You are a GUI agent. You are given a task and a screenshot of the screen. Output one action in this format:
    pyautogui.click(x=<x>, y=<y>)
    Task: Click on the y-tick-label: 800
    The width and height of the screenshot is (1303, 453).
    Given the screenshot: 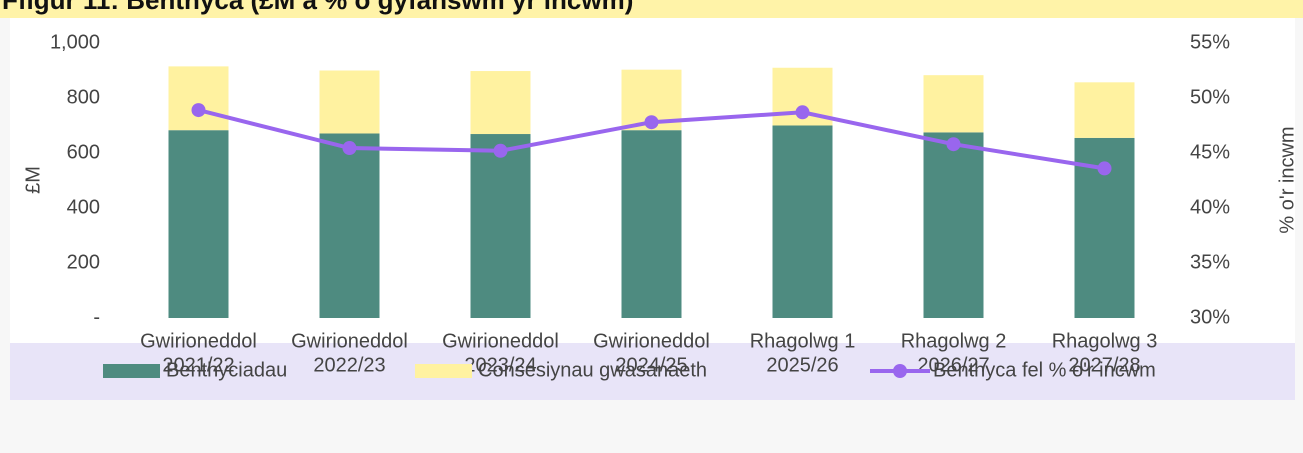 What is the action you would take?
    pyautogui.click(x=83, y=97)
    